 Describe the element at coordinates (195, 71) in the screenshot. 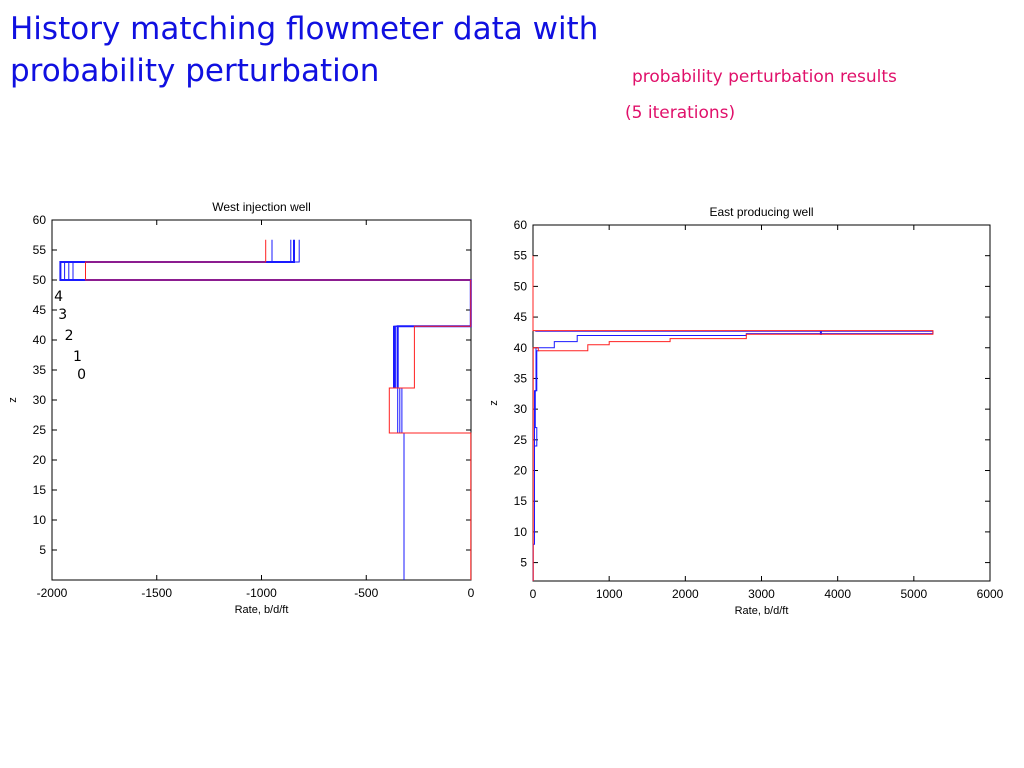

I see `slide-title-line-2: probability perturbation` at that location.